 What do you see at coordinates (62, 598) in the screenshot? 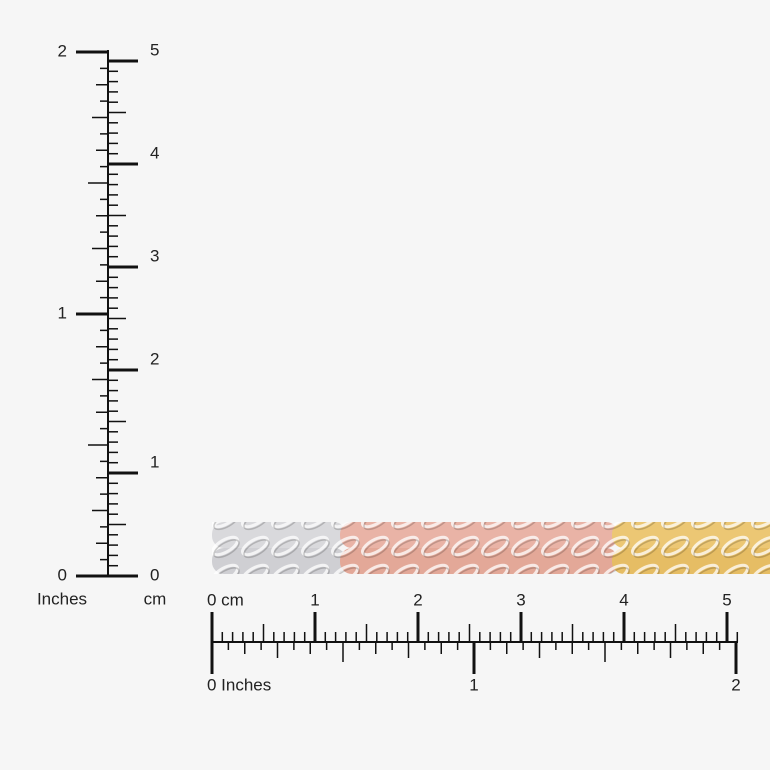
I see `inch-unit: Inches` at bounding box center [62, 598].